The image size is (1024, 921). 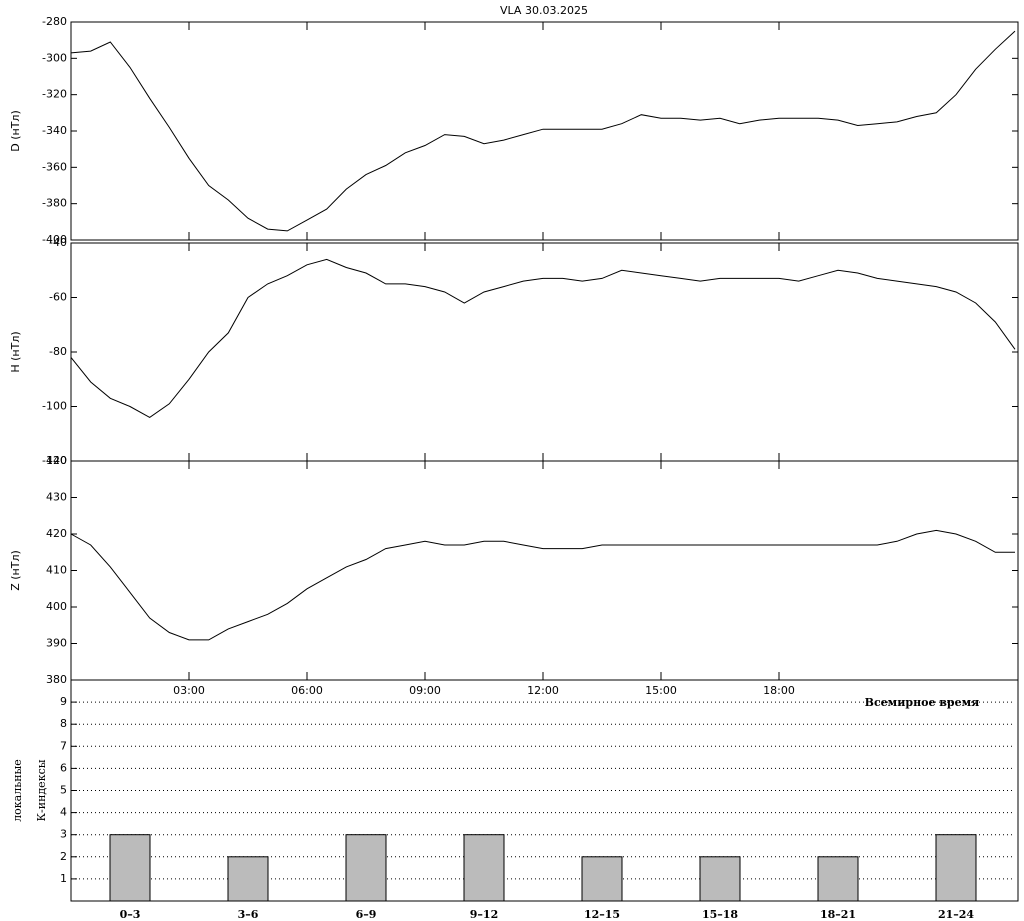 What do you see at coordinates (58, 297) in the screenshot?
I see `y-tick-label: -60` at bounding box center [58, 297].